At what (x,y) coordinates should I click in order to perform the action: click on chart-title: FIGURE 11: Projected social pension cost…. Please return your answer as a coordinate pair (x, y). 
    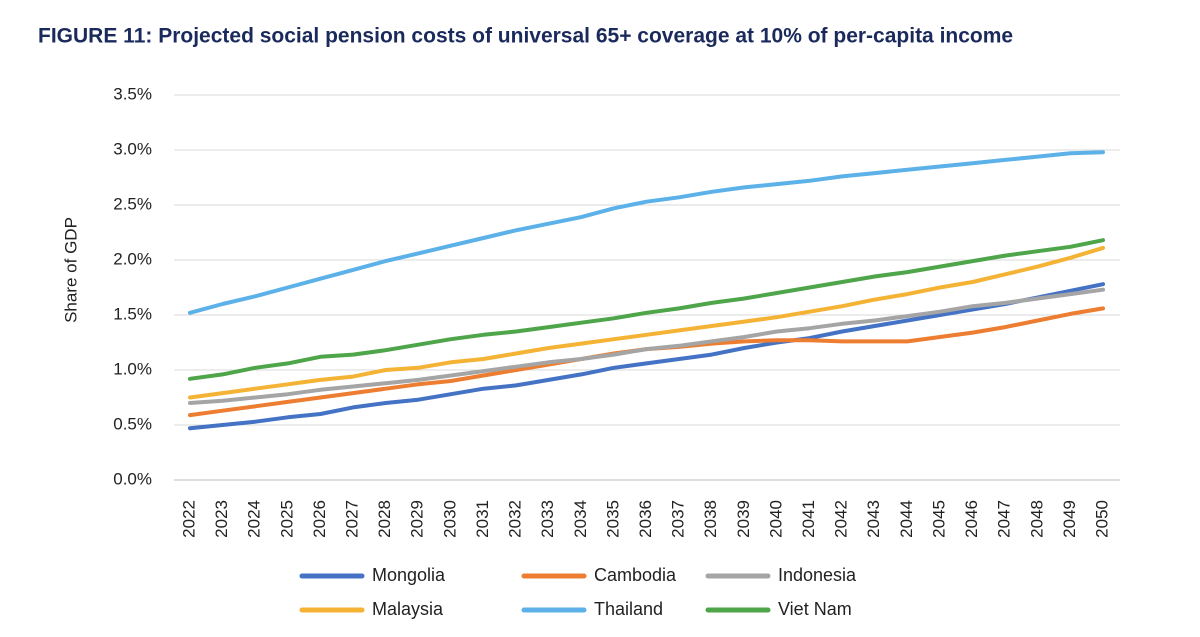
    Looking at the image, I should click on (525, 36).